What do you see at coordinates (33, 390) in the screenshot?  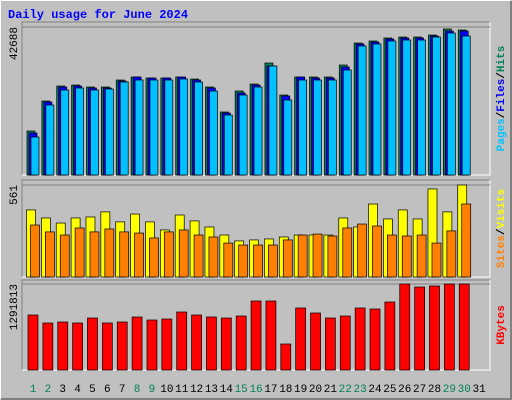 I see `x-tick-label: 1` at bounding box center [33, 390].